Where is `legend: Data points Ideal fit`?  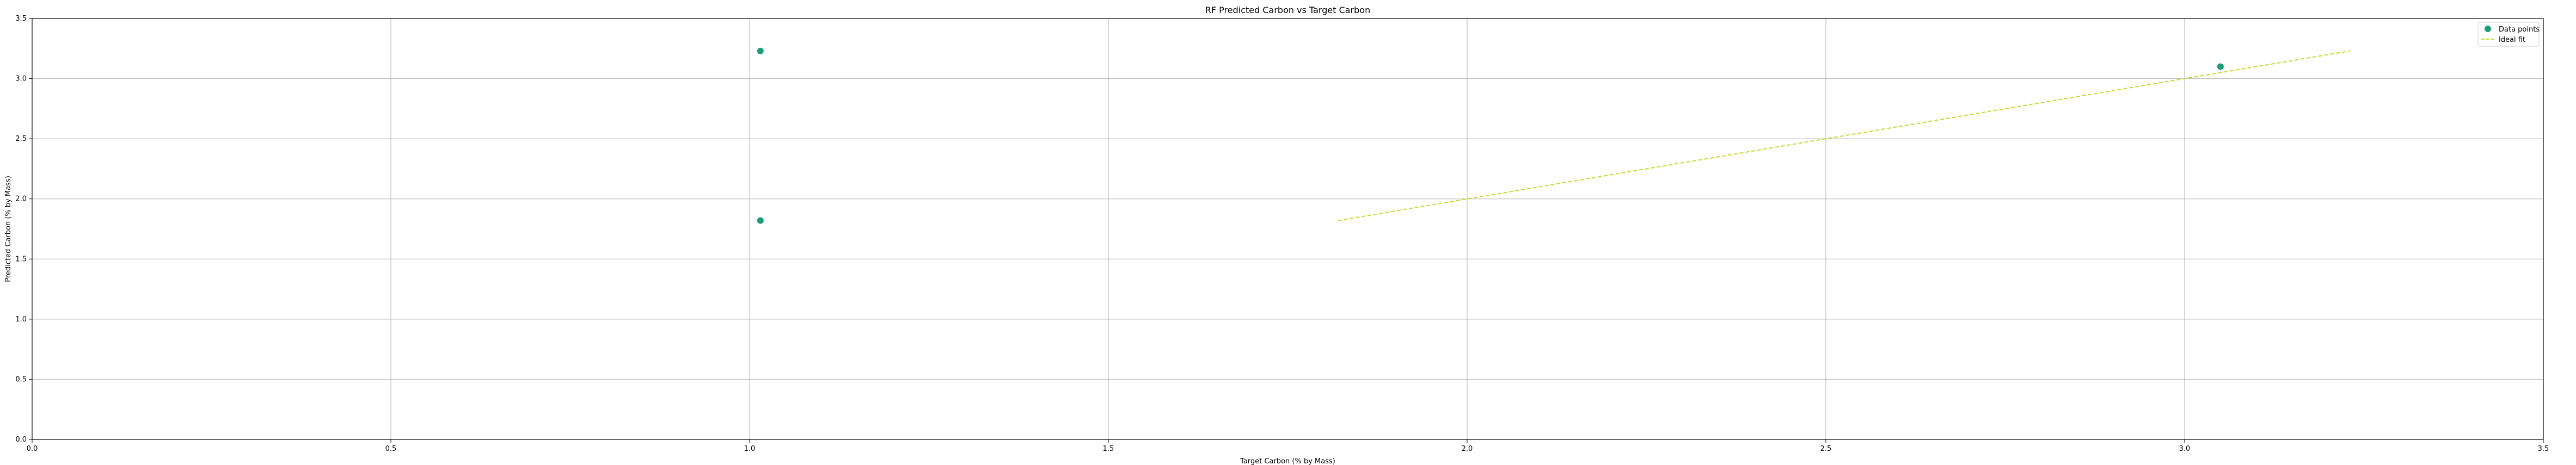 legend: Data points Ideal fit is located at coordinates (2508, 34).